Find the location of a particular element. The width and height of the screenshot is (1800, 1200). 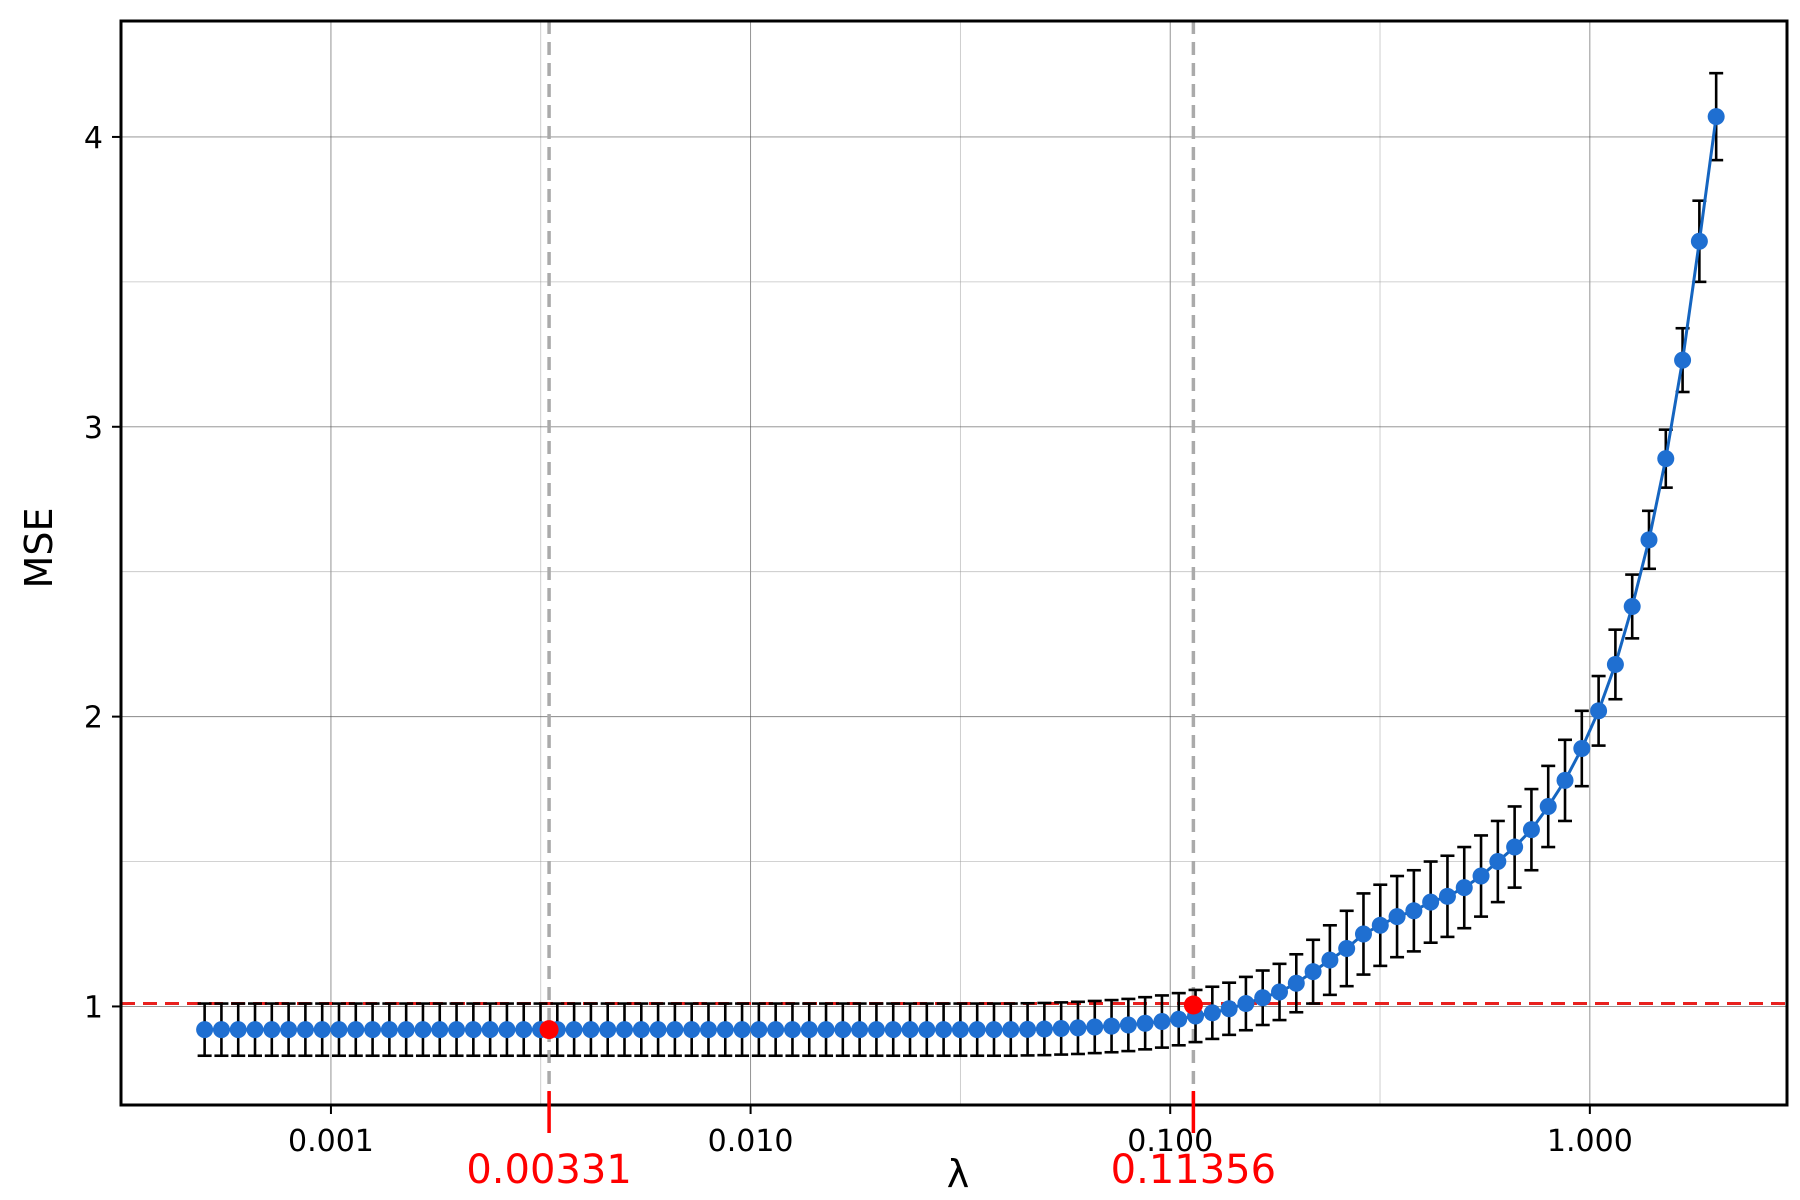

x-tick-label: 1.000 is located at coordinates (1590, 1141).